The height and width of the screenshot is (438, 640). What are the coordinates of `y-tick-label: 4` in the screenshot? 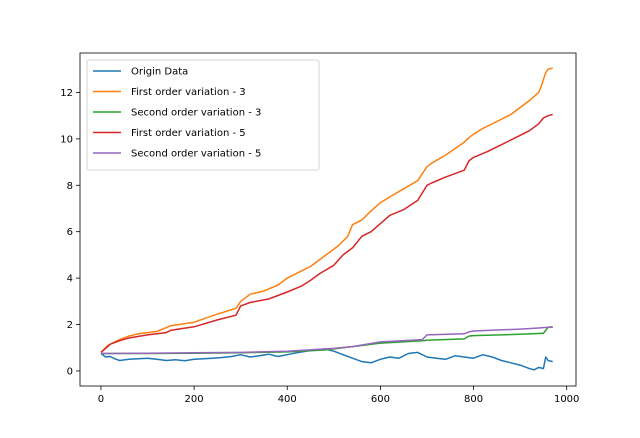 It's located at (70, 279).